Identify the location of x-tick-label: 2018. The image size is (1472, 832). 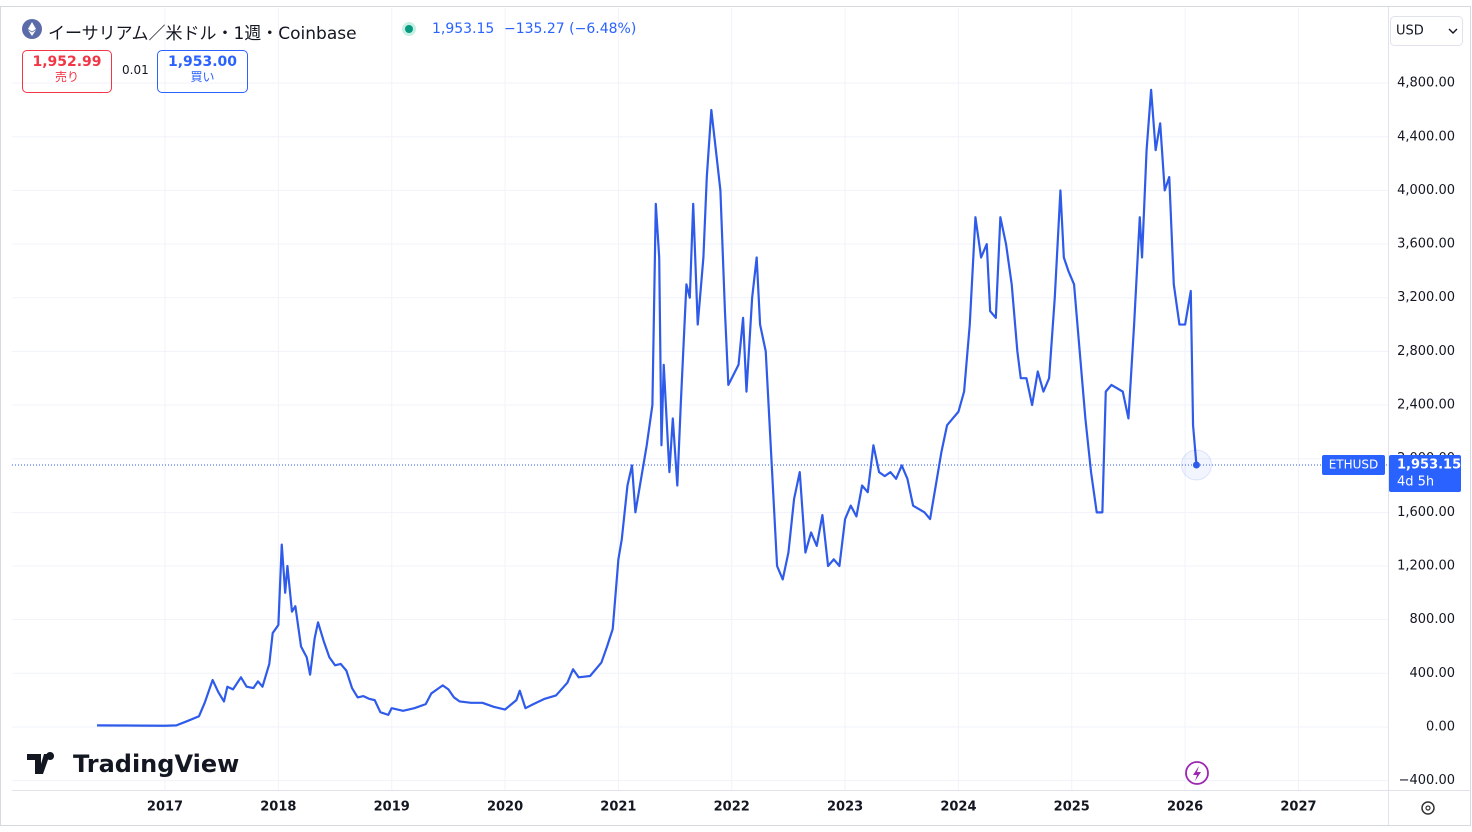
(278, 807).